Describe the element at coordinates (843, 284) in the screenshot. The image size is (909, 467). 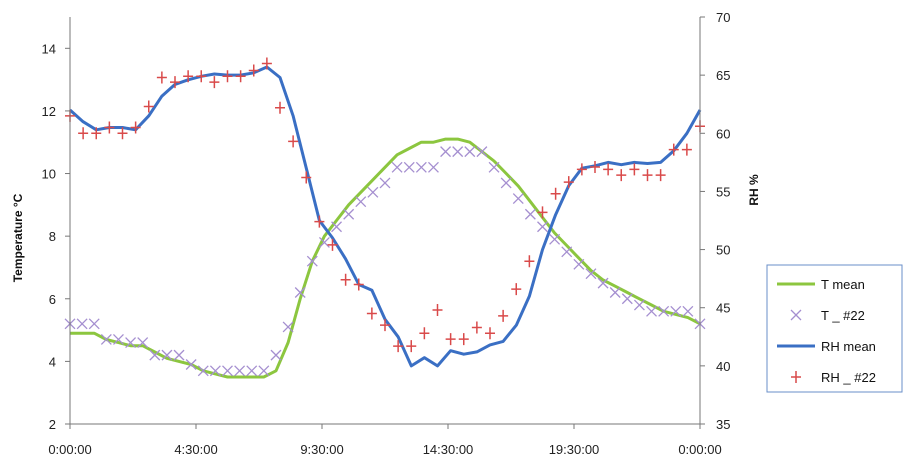
I see `legend-label: T mean` at that location.